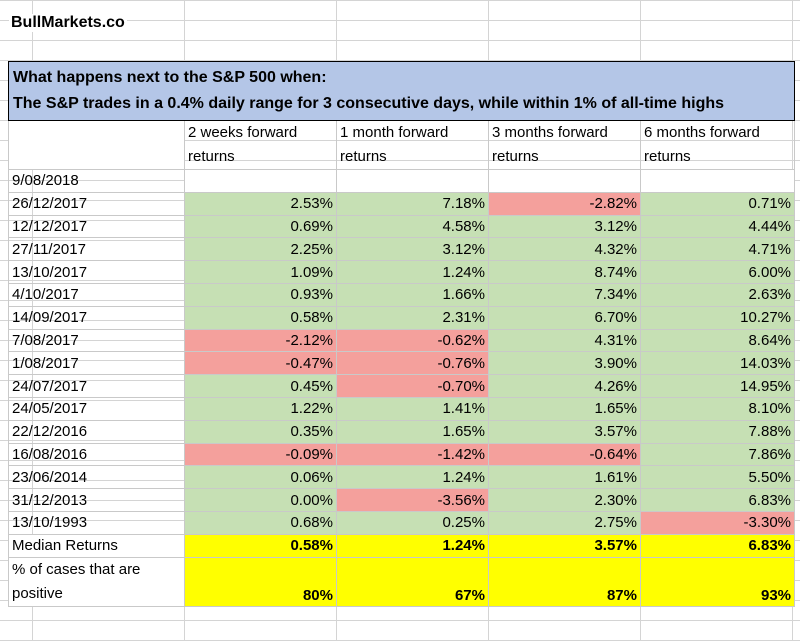 The height and width of the screenshot is (641, 800). What do you see at coordinates (717, 203) in the screenshot?
I see `return-cell: 0.71%` at bounding box center [717, 203].